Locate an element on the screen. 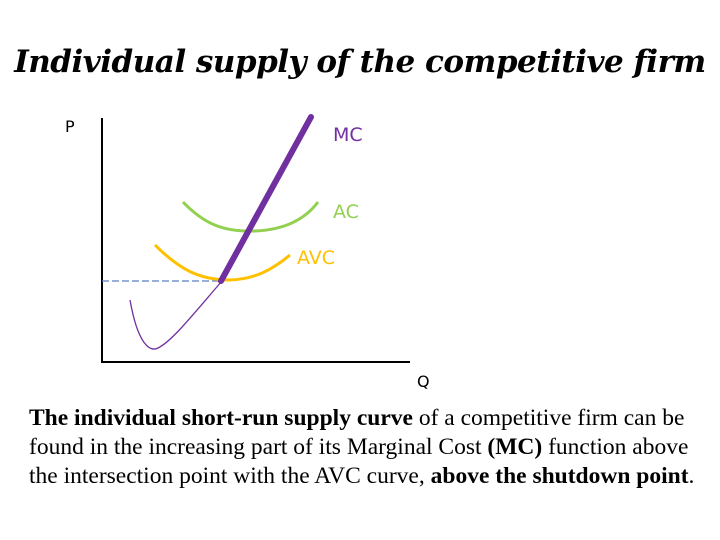 Image resolution: width=720 pixels, height=540 pixels. caption-text-6: . is located at coordinates (691, 476).